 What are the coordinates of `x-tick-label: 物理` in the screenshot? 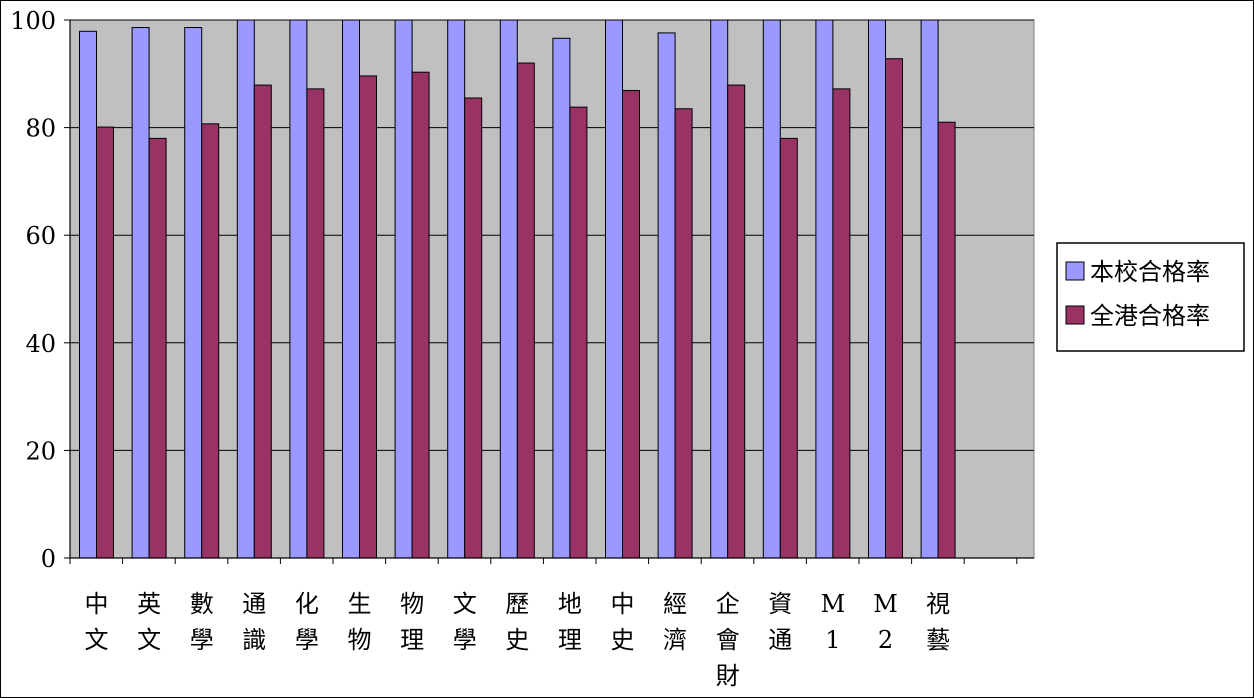 It's located at (412, 622).